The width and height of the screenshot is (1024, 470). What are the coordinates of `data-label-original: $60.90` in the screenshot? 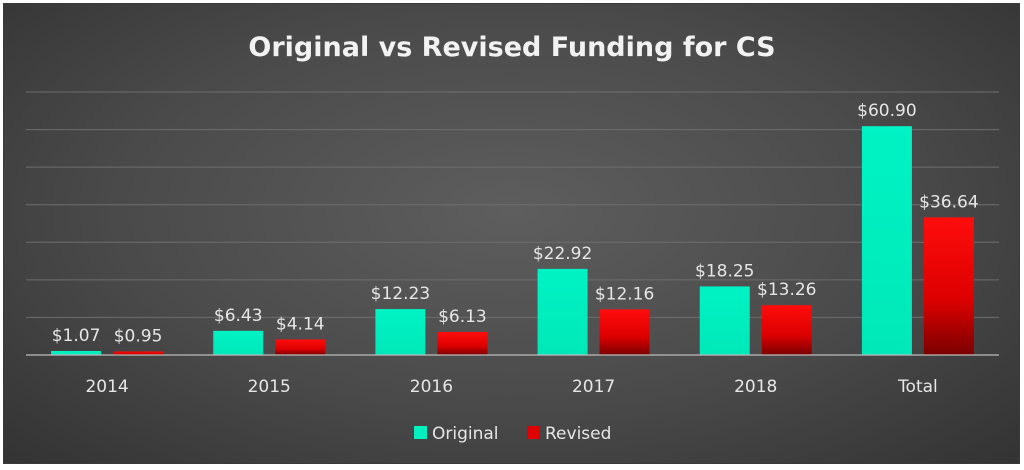 It's located at (886, 111).